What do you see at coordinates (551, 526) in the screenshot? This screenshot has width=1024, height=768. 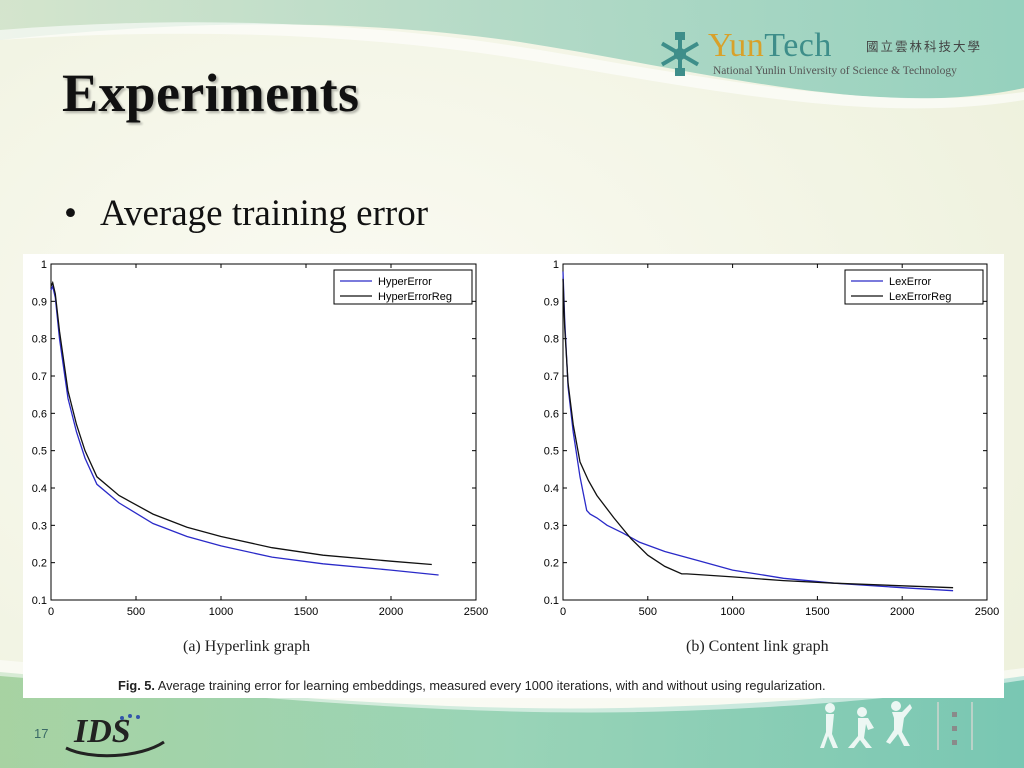 I see `chart-b-y-tick-label: 0.3` at bounding box center [551, 526].